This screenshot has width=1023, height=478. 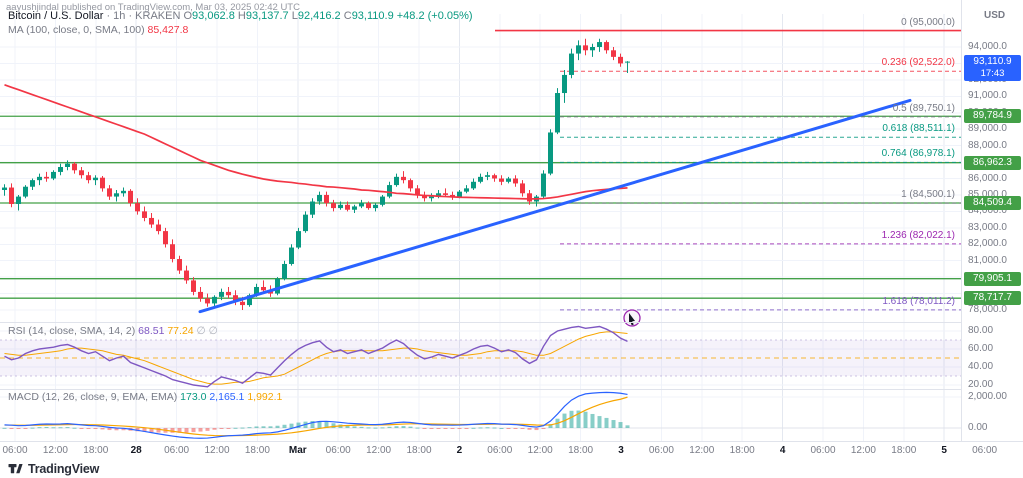 I want to click on fib-level-label: 0.236 (92,522.0), so click(x=918, y=63).